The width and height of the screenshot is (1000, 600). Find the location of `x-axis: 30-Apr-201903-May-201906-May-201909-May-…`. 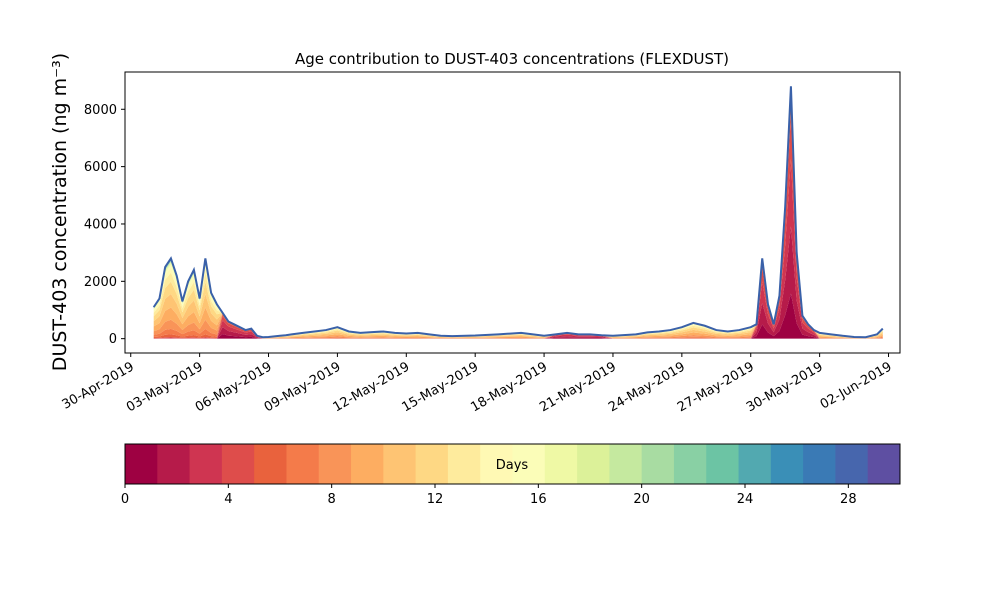

x-axis: 30-Apr-201903-May-201906-May-201909-May-… is located at coordinates (477, 384).